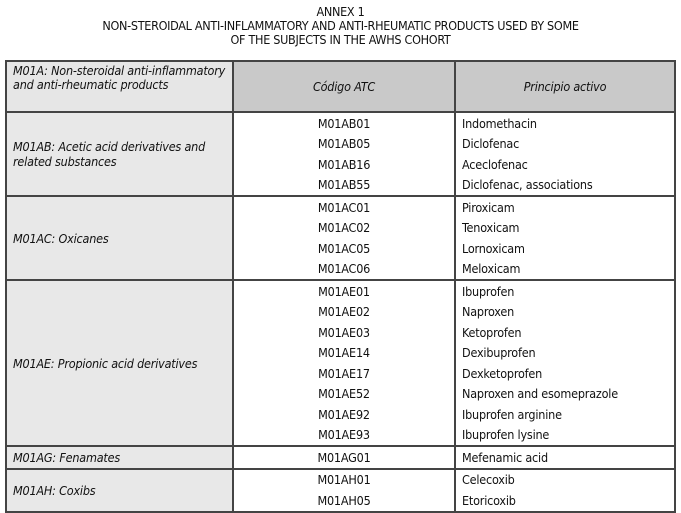 This screenshot has height=513, width=681. What do you see at coordinates (565, 393) in the screenshot?
I see `active-ingredient-cell: Naproxen and esomeprazole` at bounding box center [565, 393].